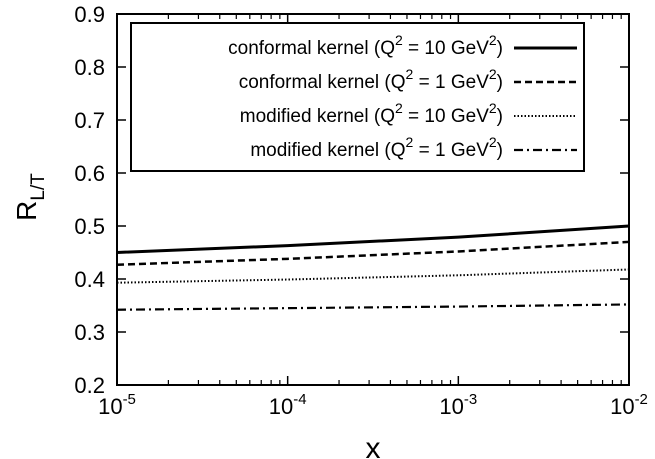  Describe the element at coordinates (26, 211) in the screenshot. I see `y-axis-title-main: R` at that location.